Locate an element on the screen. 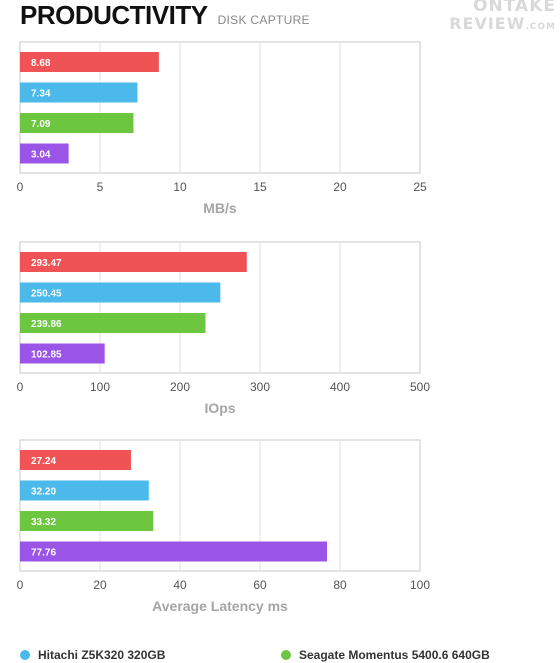  x-tick-label: 15 is located at coordinates (260, 187).